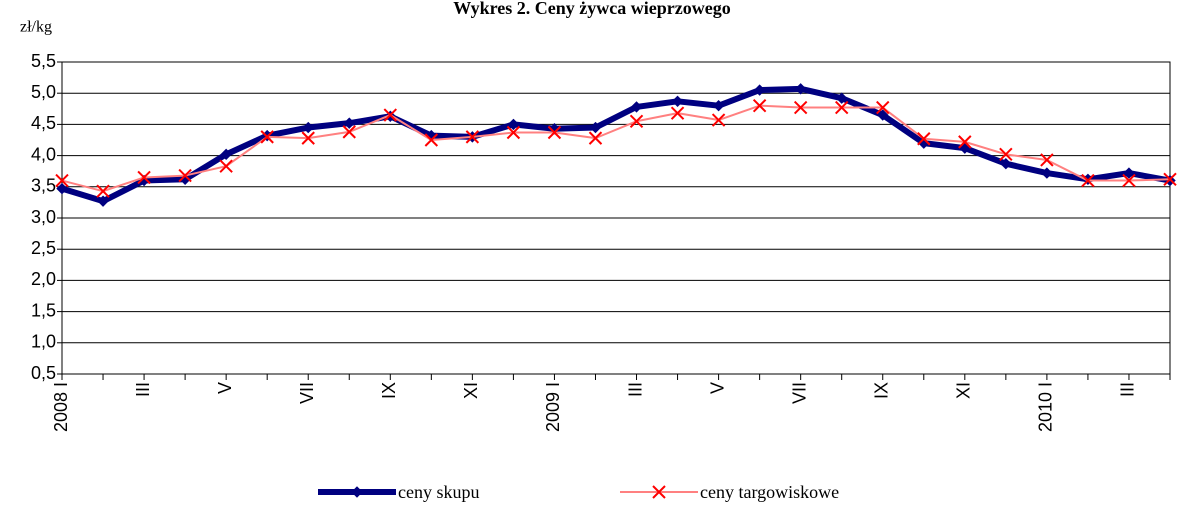  Describe the element at coordinates (43, 279) in the screenshot. I see `y-tick-label: 2,0` at that location.